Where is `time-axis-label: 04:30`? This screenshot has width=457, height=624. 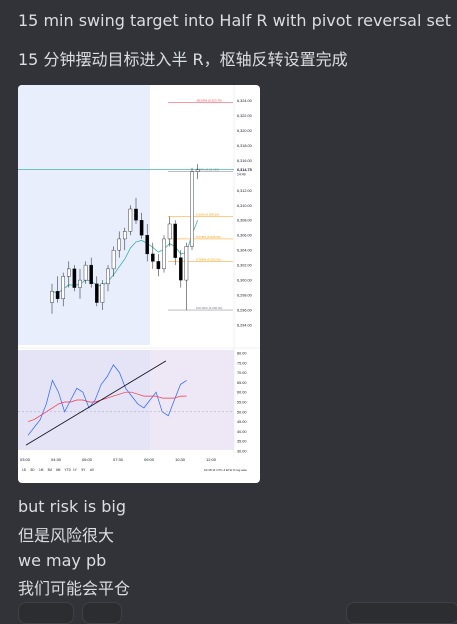
time-axis-label: 04:30 is located at coordinates (56, 459).